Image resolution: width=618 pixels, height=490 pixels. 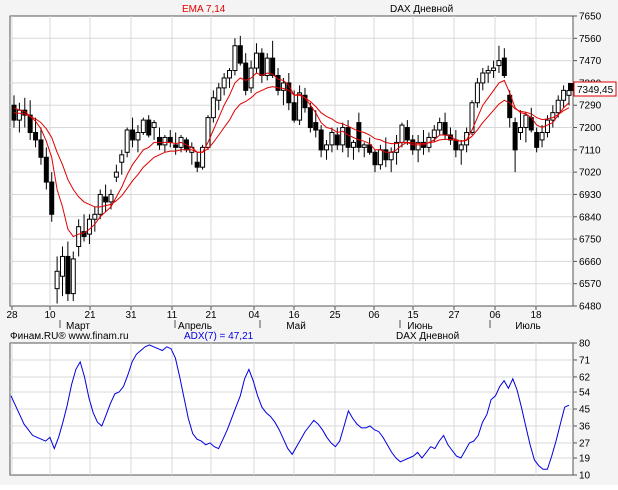 I want to click on price-y-tick-label: 7200, so click(x=590, y=128).